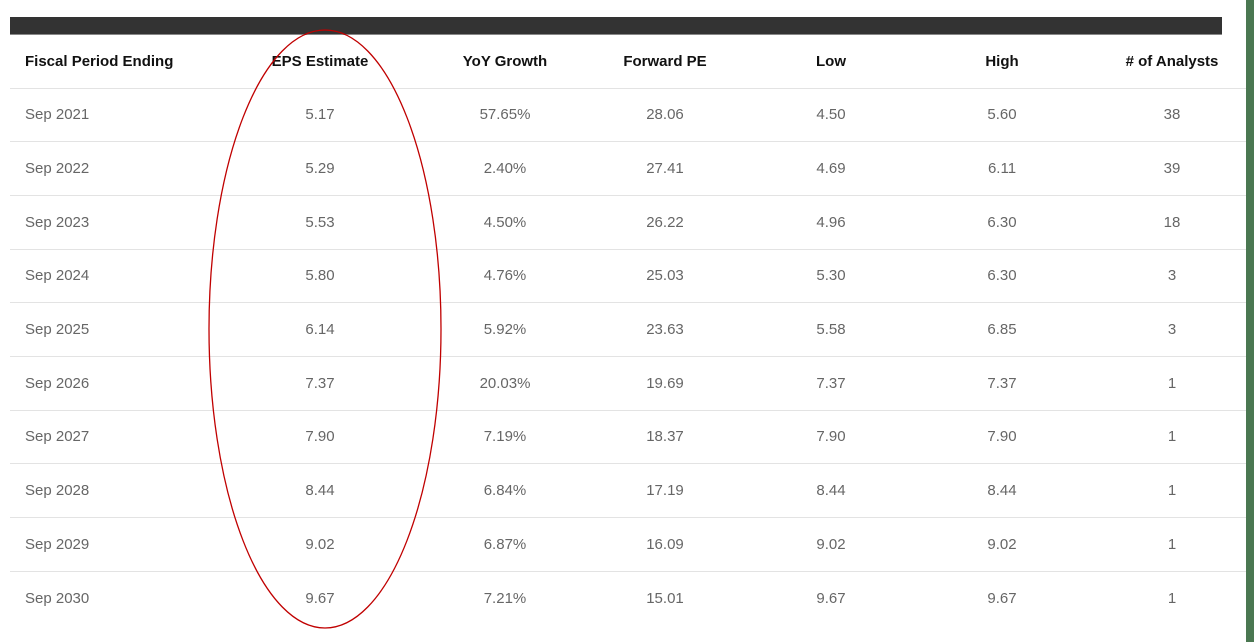 The image size is (1254, 642). What do you see at coordinates (505, 115) in the screenshot?
I see `cell-yoy-growth: 57.65%` at bounding box center [505, 115].